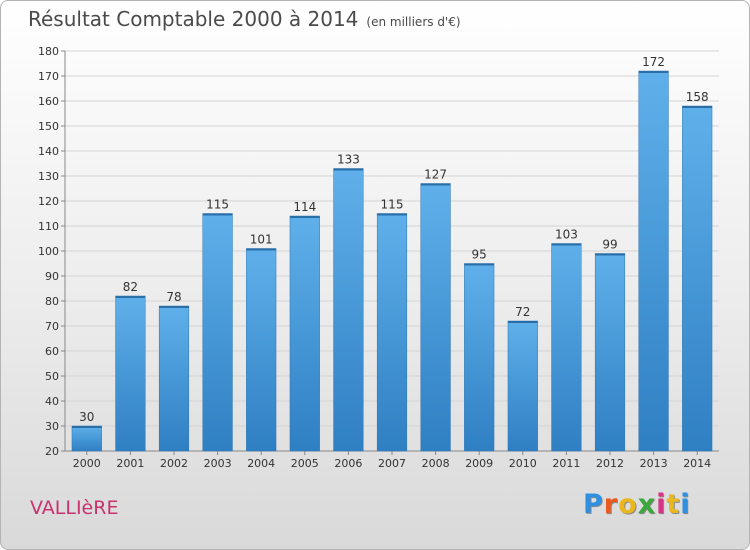 The height and width of the screenshot is (550, 750). What do you see at coordinates (48, 101) in the screenshot?
I see `y-tick-label: 160` at bounding box center [48, 101].